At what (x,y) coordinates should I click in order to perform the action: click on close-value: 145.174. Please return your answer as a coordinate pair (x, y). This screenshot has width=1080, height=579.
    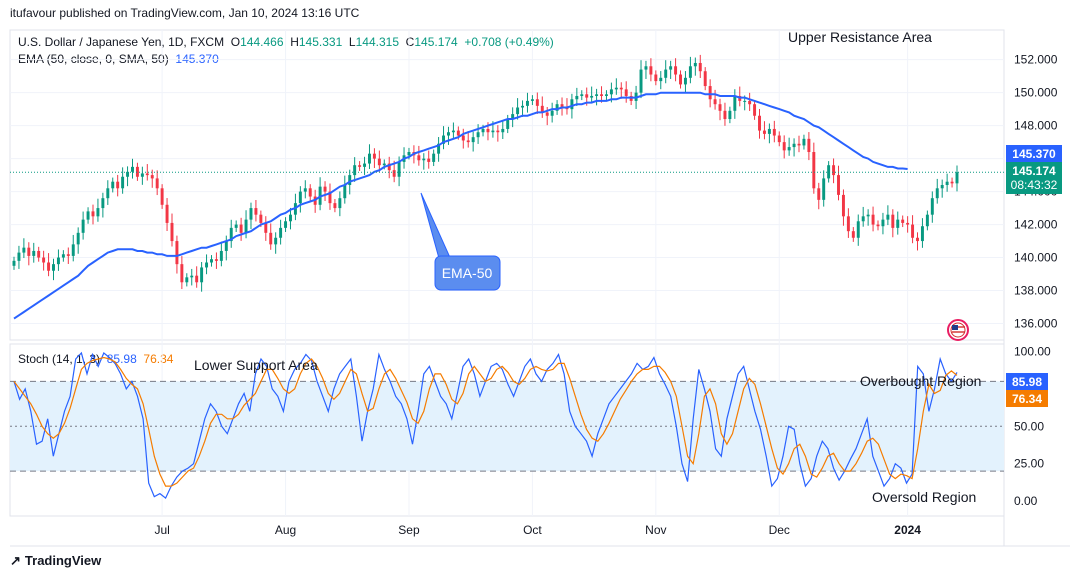
    Looking at the image, I should click on (436, 42).